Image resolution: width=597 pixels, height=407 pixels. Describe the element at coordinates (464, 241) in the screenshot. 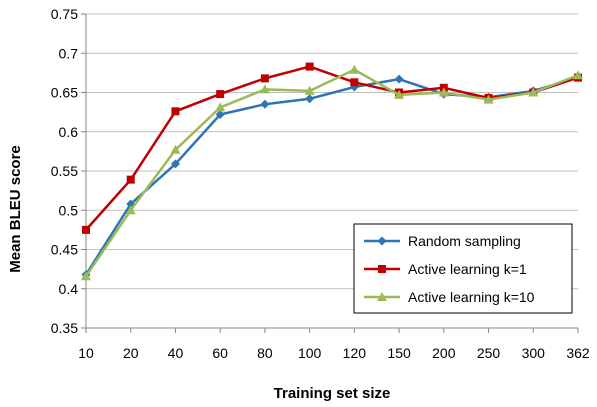

I see `legend-label: Random sampling` at that location.